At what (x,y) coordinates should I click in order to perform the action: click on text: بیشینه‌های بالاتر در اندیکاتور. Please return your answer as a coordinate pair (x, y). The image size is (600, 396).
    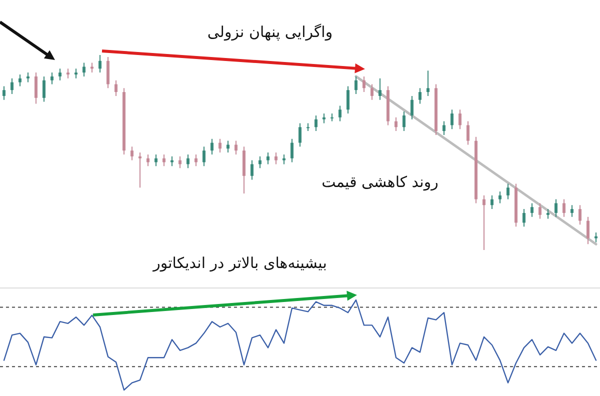
    Looking at the image, I should click on (239, 263).